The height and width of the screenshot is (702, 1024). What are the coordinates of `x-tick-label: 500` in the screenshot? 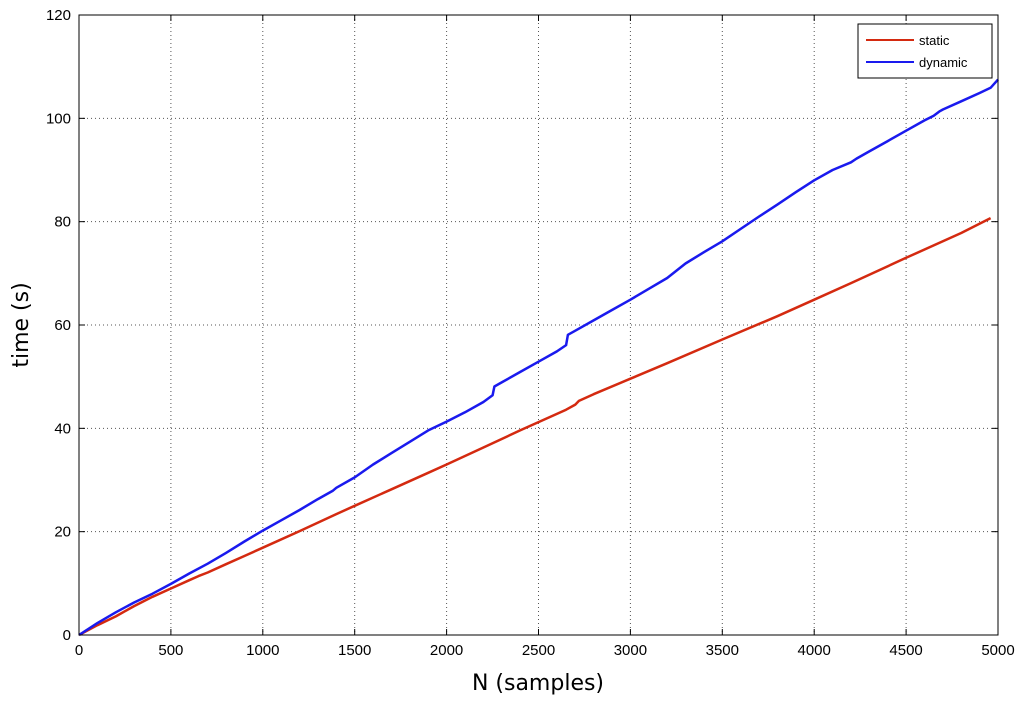 It's located at (170, 650).